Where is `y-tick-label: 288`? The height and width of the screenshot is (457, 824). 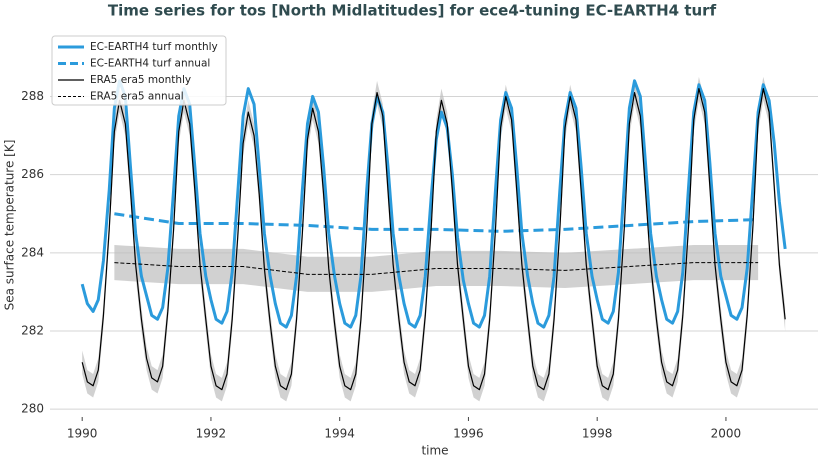
y-tick-label: 288 is located at coordinates (32, 96).